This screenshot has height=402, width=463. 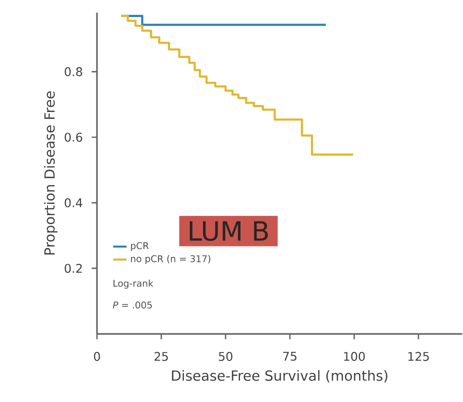 I want to click on x-tick-label: 75, so click(x=289, y=356).